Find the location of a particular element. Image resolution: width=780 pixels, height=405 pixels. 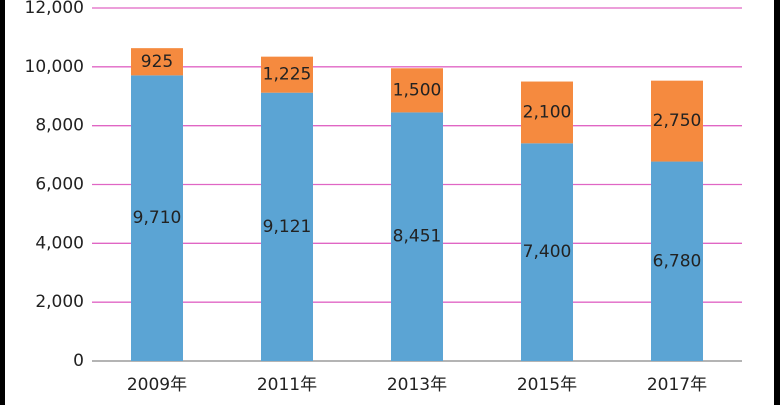

data-label: 9,710 is located at coordinates (157, 218).